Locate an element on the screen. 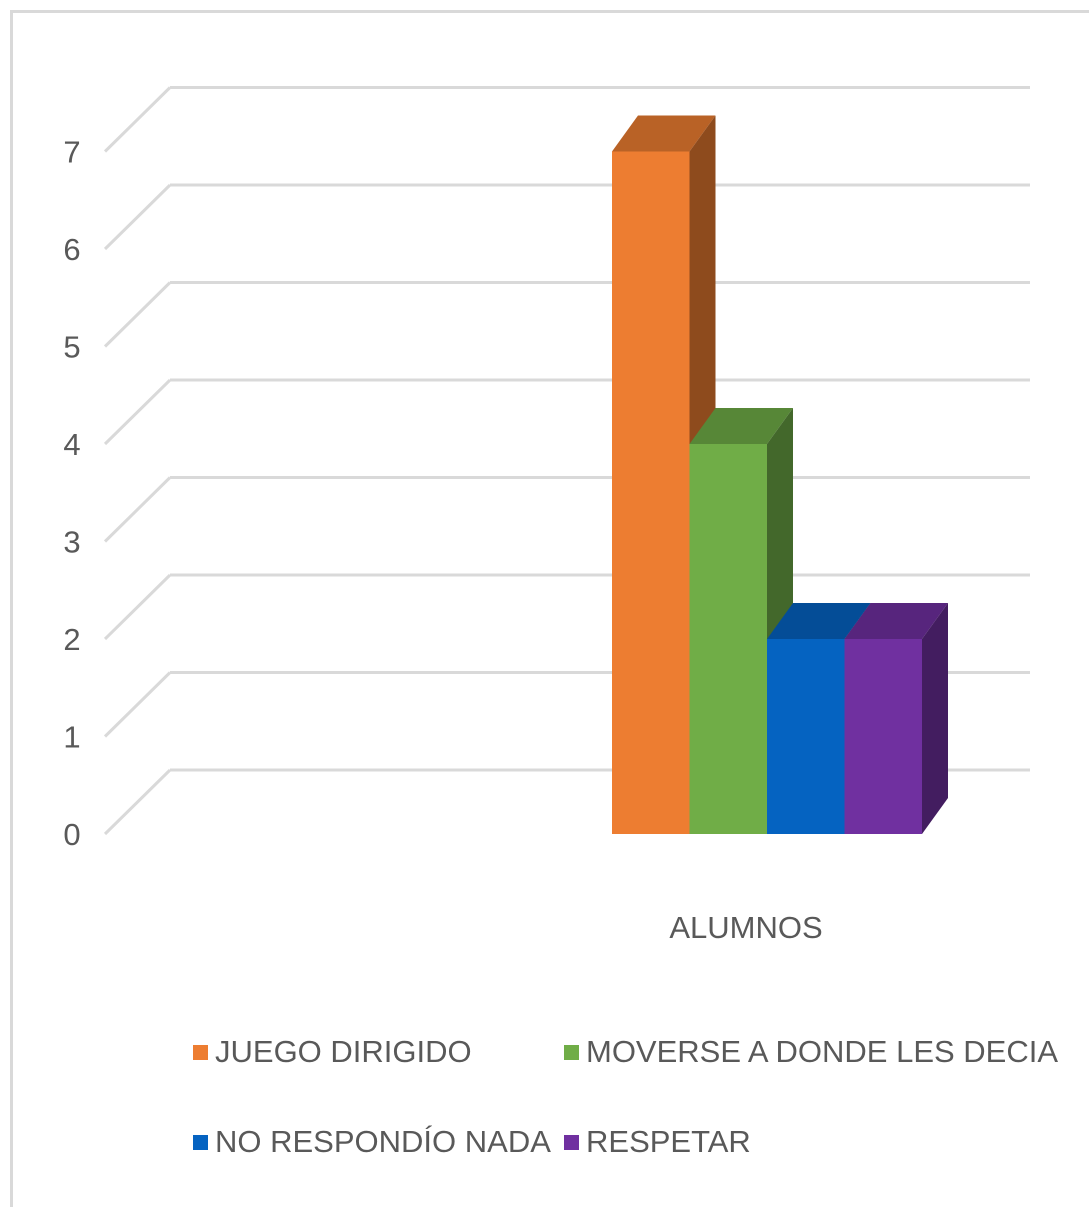 The width and height of the screenshot is (1089, 1207). y-tick-label: 3 is located at coordinates (71, 542).